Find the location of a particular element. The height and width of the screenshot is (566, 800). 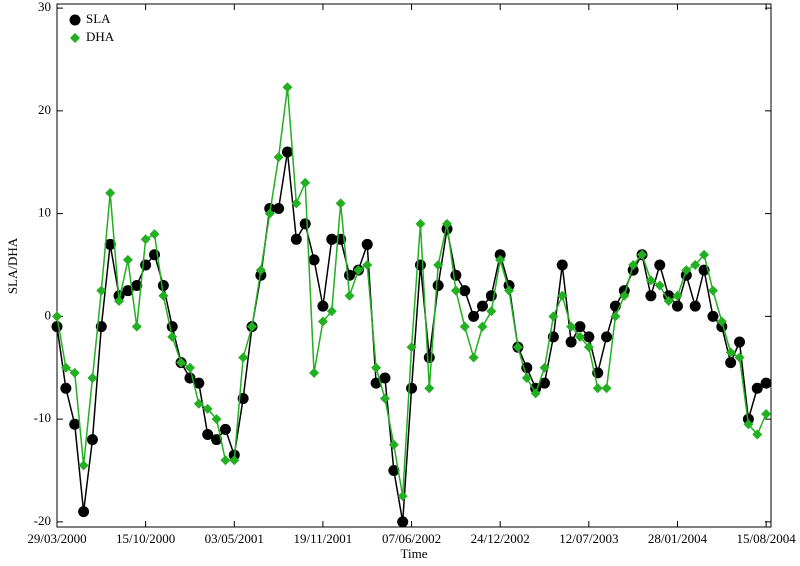

y-tick-label: -20 is located at coordinates (42, 520).